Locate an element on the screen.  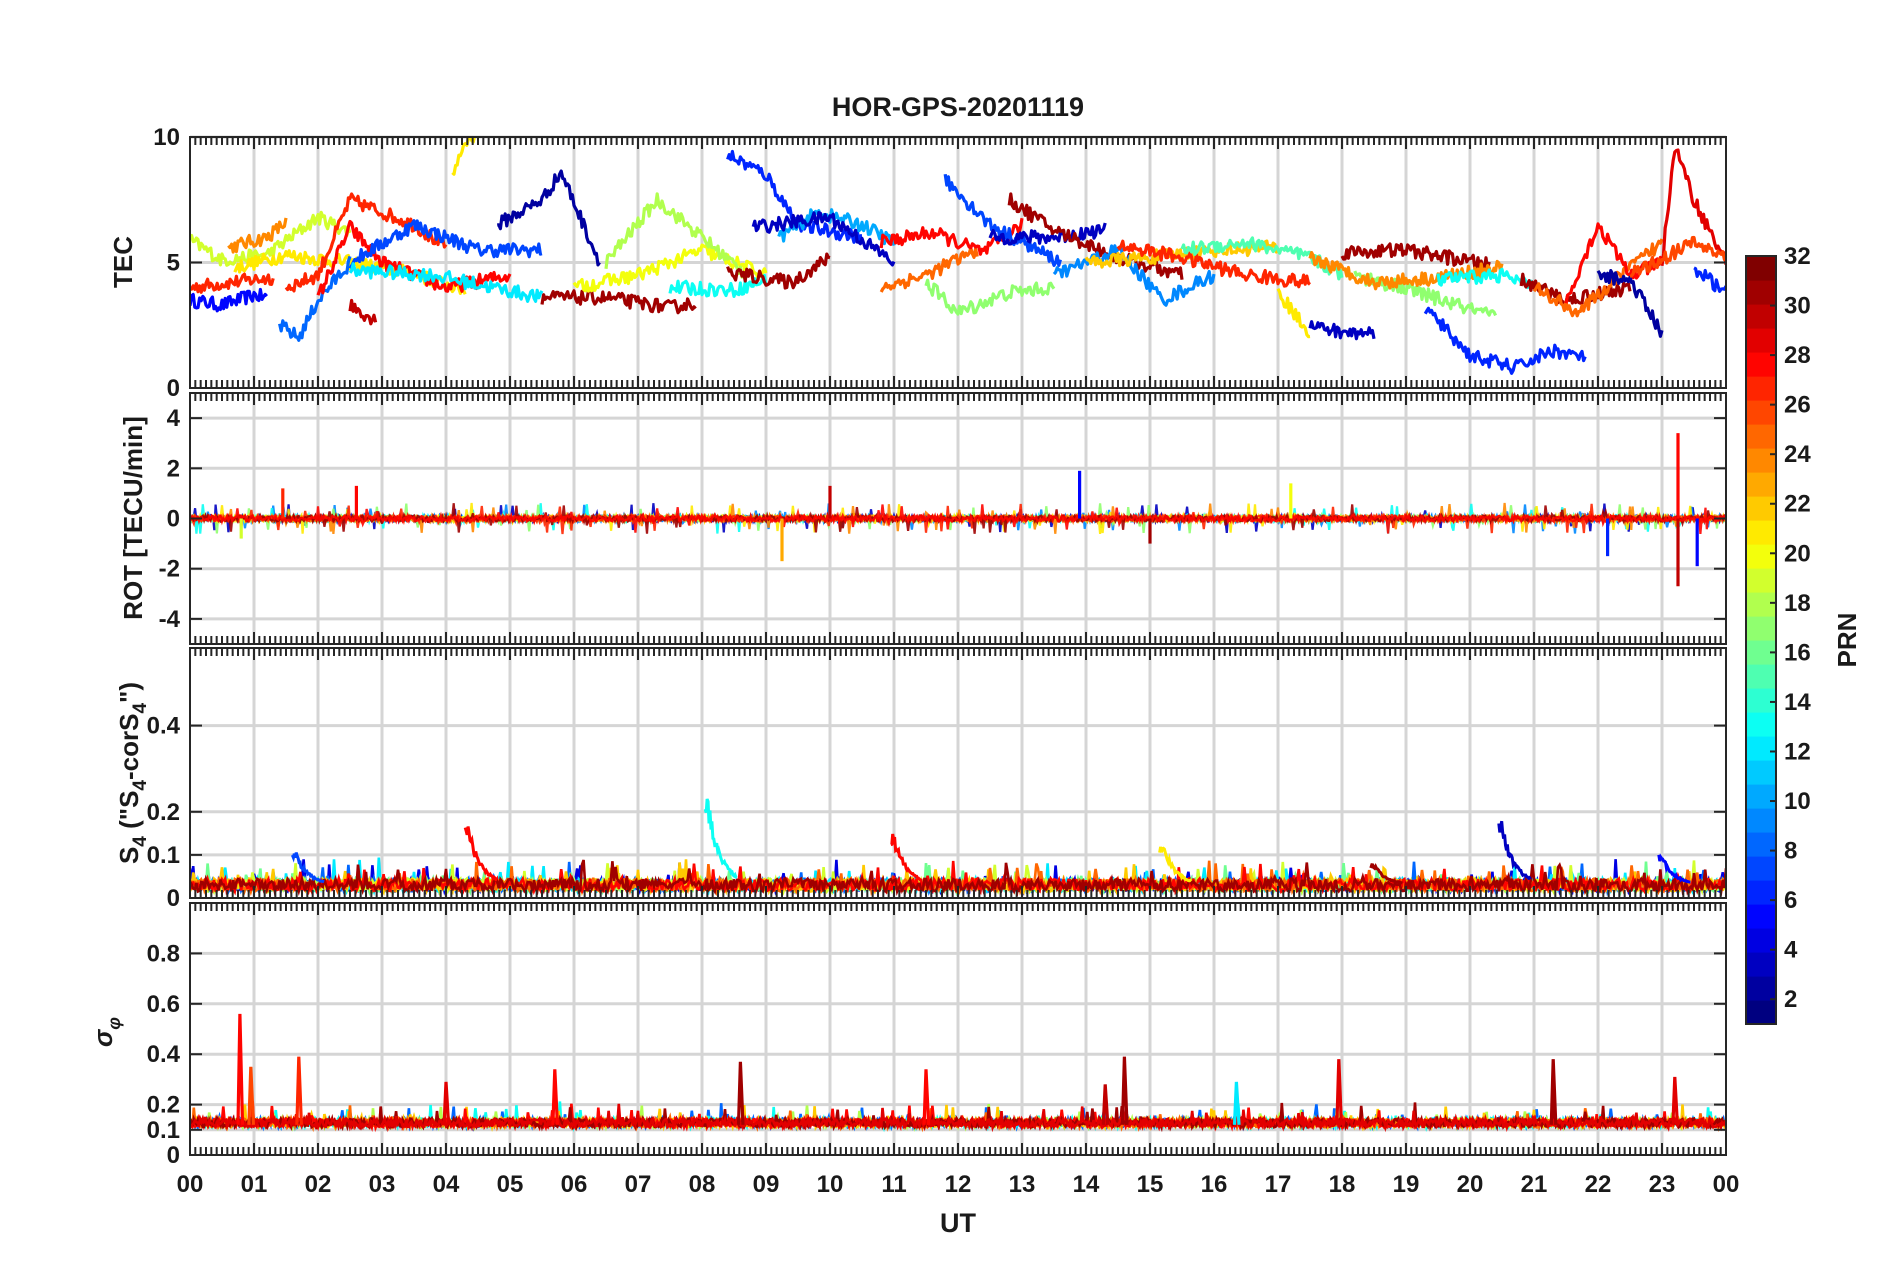
y-tick-label: -4 is located at coordinates (170, 619).